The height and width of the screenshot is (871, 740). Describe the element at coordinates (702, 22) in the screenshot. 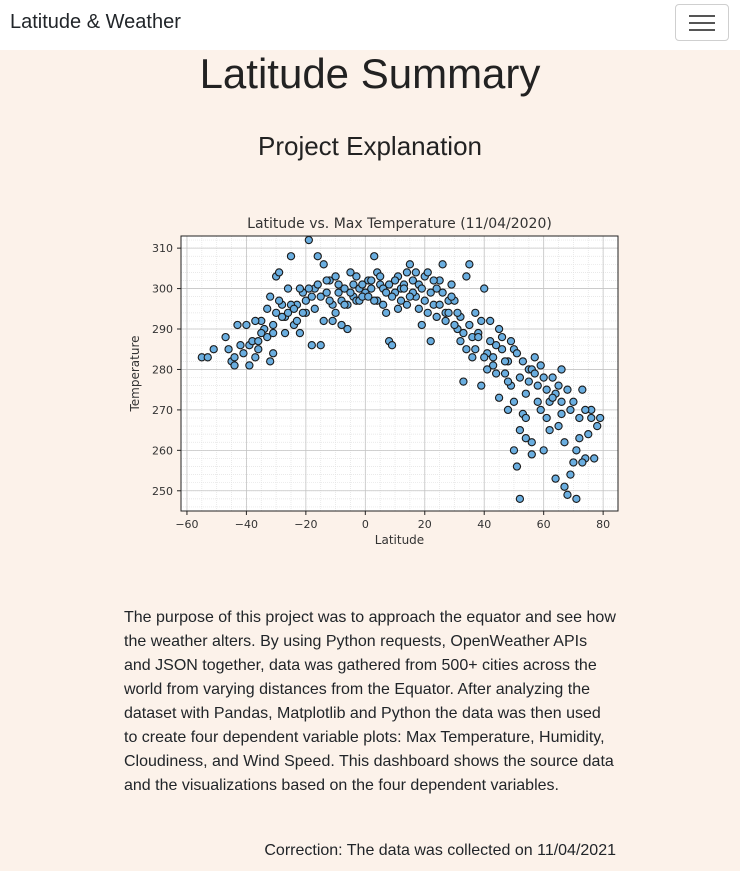

I see `navbar-toggle-button` at that location.